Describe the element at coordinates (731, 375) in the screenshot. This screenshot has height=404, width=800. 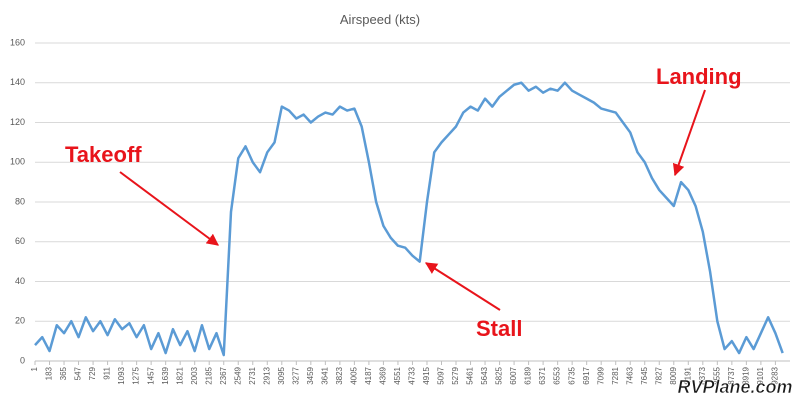
I see `x-tick-label: 8737` at that location.